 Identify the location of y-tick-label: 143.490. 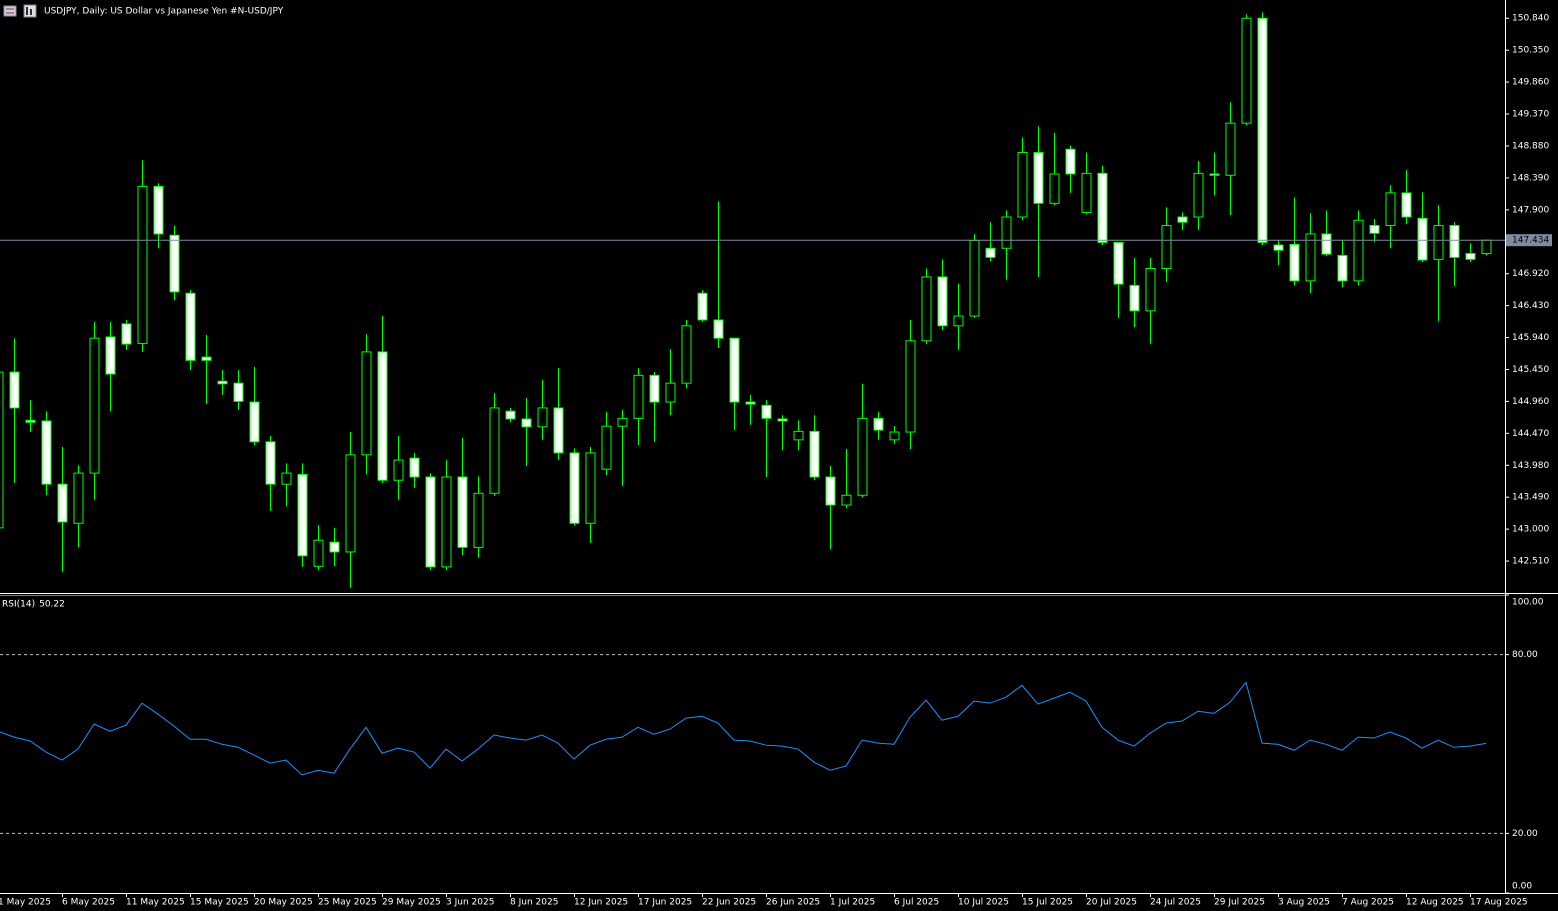
(1530, 498).